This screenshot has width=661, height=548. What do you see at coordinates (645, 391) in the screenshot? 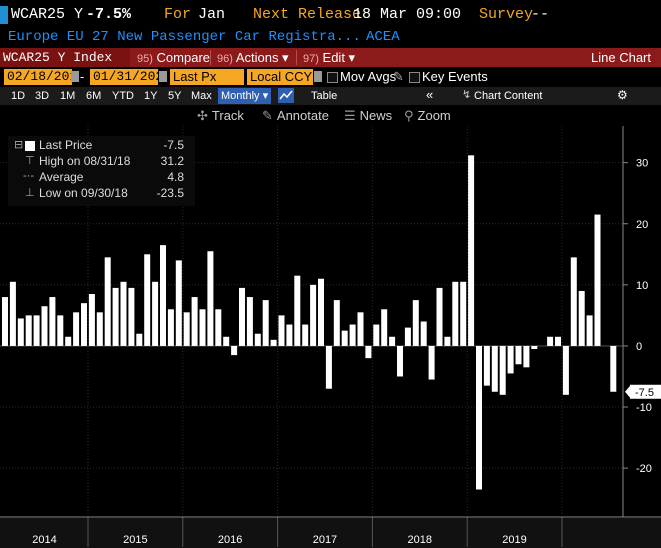
I see `last-value-badge` at bounding box center [645, 391].